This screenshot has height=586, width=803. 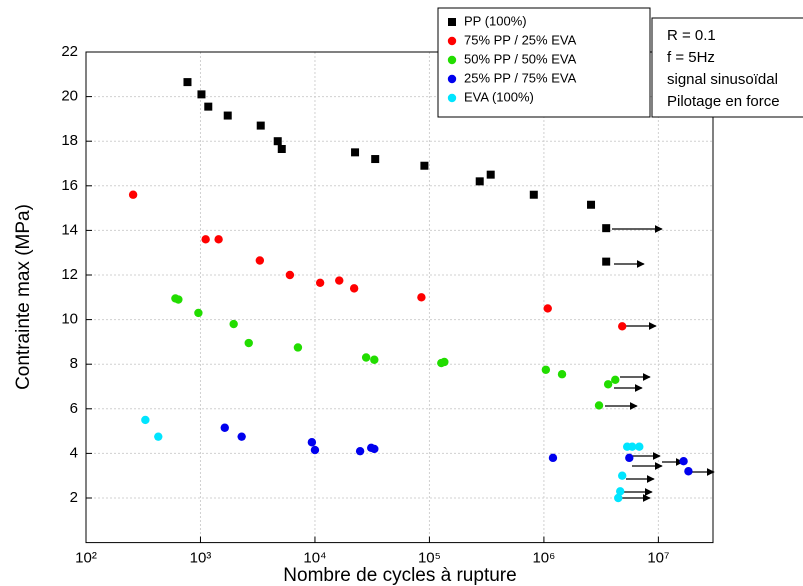 What do you see at coordinates (520, 77) in the screenshot?
I see `legend-label: 25% PP / 75% EVA` at bounding box center [520, 77].